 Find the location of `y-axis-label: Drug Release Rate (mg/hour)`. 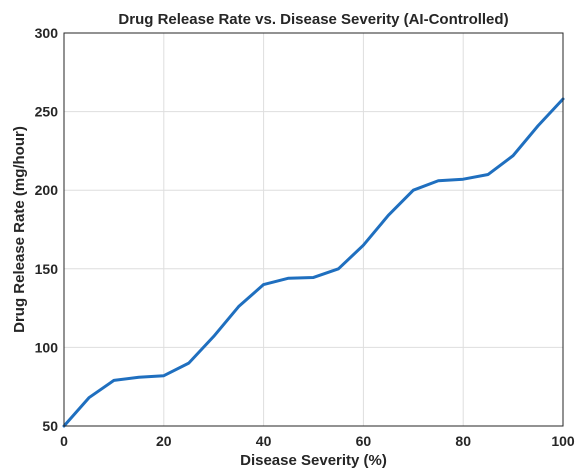

y-axis-label: Drug Release Rate (mg/hour) is located at coordinates (19, 229).